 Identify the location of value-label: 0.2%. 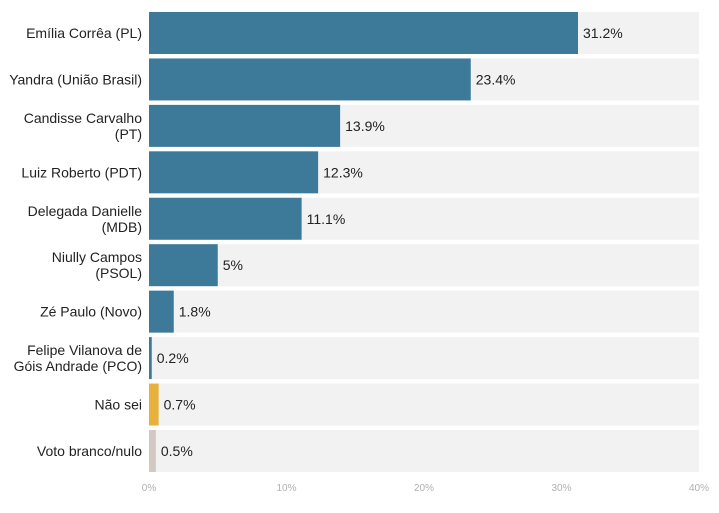
(173, 358).